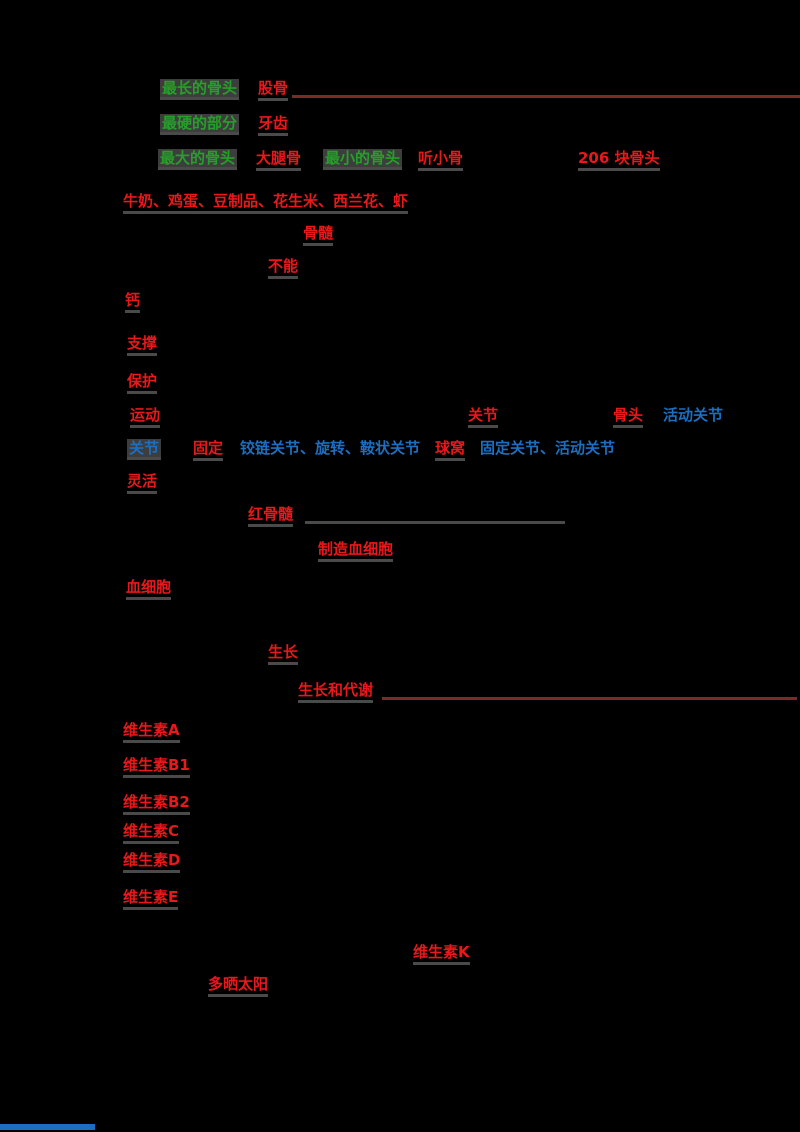 The height and width of the screenshot is (1132, 800). I want to click on answer-growth-metabolism: 生长和代谢, so click(336, 692).